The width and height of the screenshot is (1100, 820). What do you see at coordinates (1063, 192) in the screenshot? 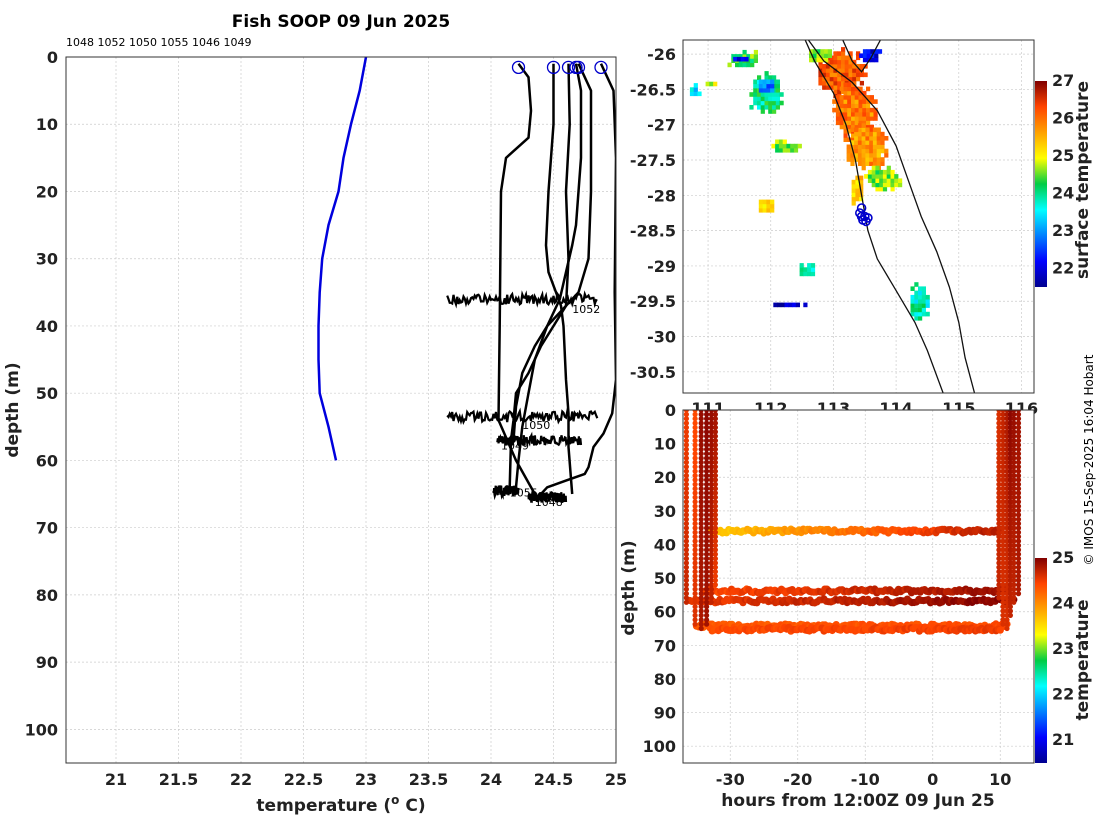
I see `colorbar-tick-label: 24` at bounding box center [1063, 192].